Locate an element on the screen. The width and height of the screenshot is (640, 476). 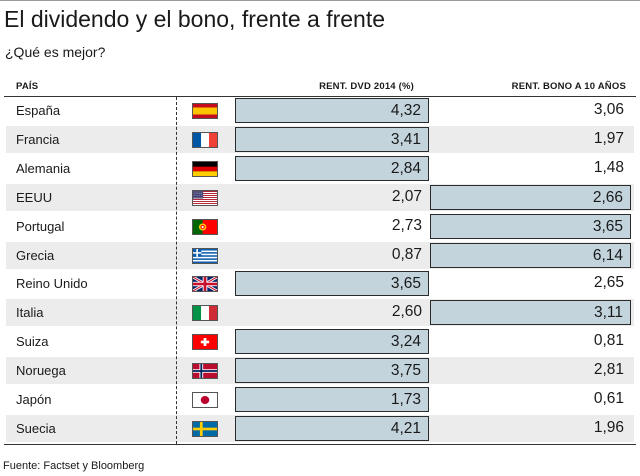
chart-subtitle: ¿Qué es mejor? is located at coordinates (55, 52).